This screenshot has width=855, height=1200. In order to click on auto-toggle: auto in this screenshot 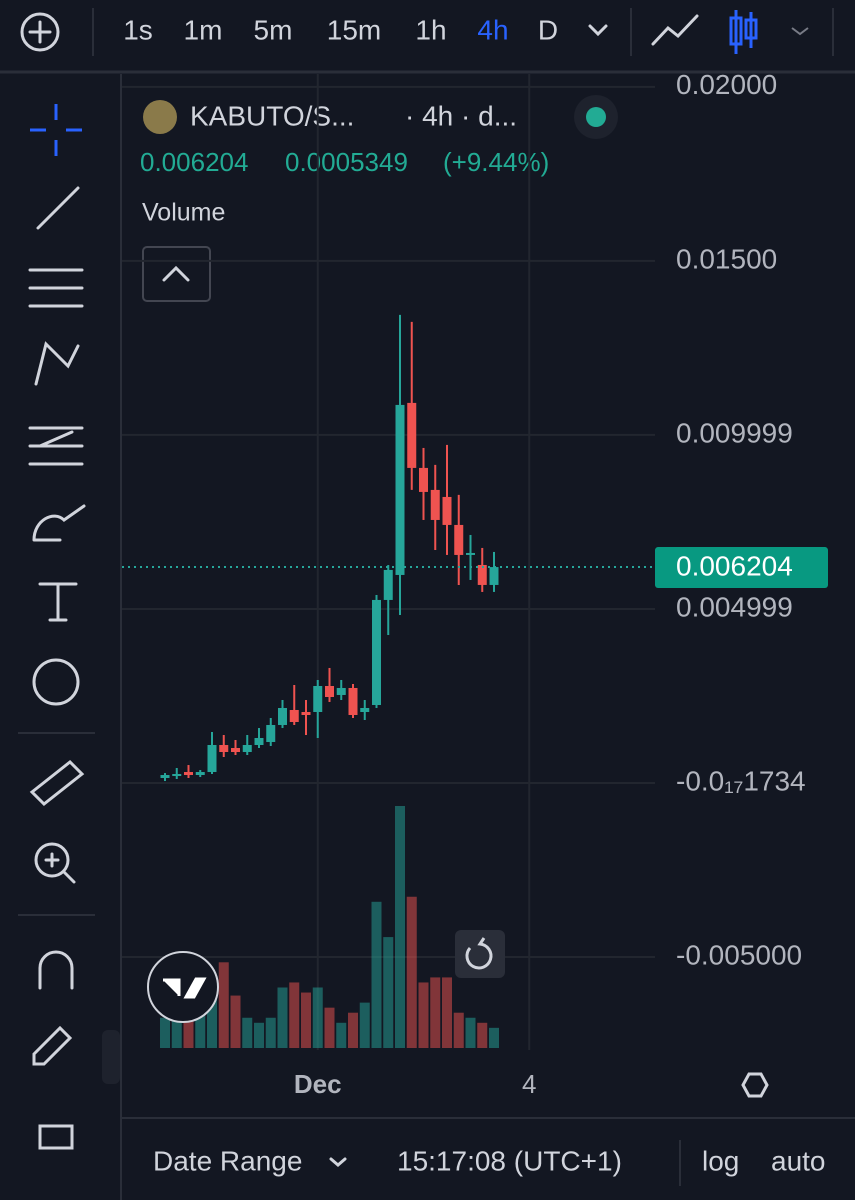, I will do `click(798, 1160)`.